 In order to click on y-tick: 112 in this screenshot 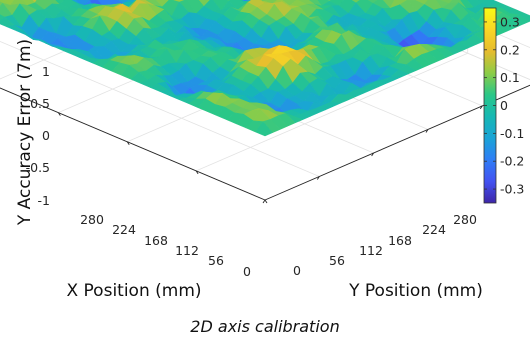, I will do `click(371, 250)`.